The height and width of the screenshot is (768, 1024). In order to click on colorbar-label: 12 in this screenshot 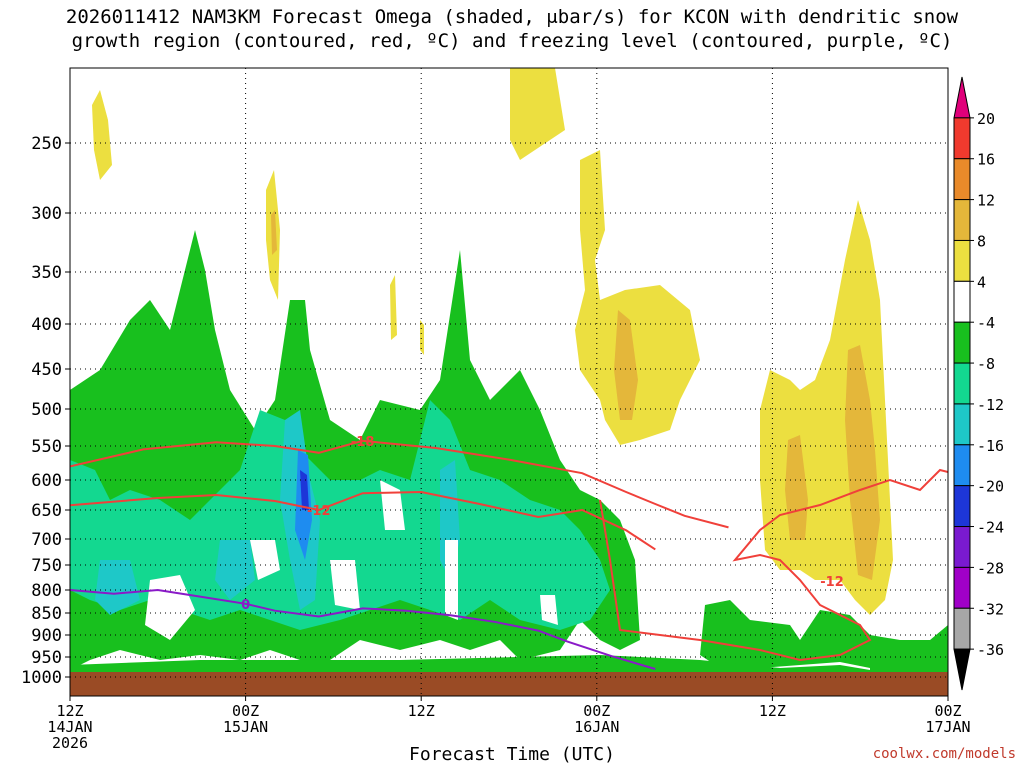, I will do `click(986, 201)`.